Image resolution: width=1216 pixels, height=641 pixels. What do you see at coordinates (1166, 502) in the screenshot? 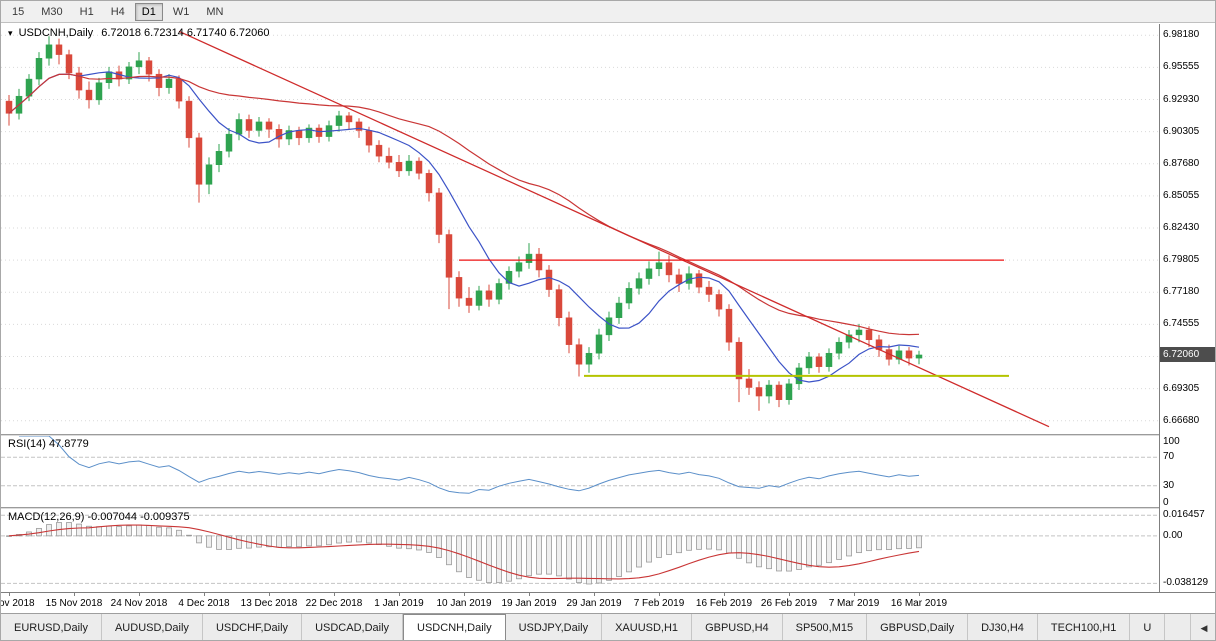
I see `rsi-scale-label: 0` at bounding box center [1166, 502].